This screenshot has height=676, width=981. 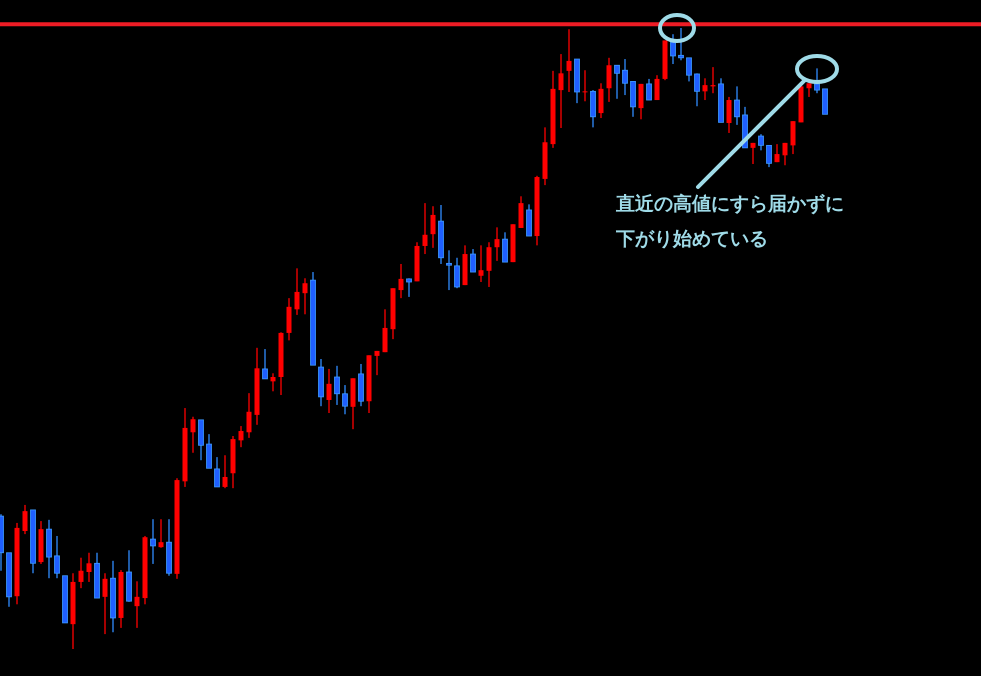 What do you see at coordinates (729, 204) in the screenshot?
I see `annotation: 直近の高値にすら届かずに` at bounding box center [729, 204].